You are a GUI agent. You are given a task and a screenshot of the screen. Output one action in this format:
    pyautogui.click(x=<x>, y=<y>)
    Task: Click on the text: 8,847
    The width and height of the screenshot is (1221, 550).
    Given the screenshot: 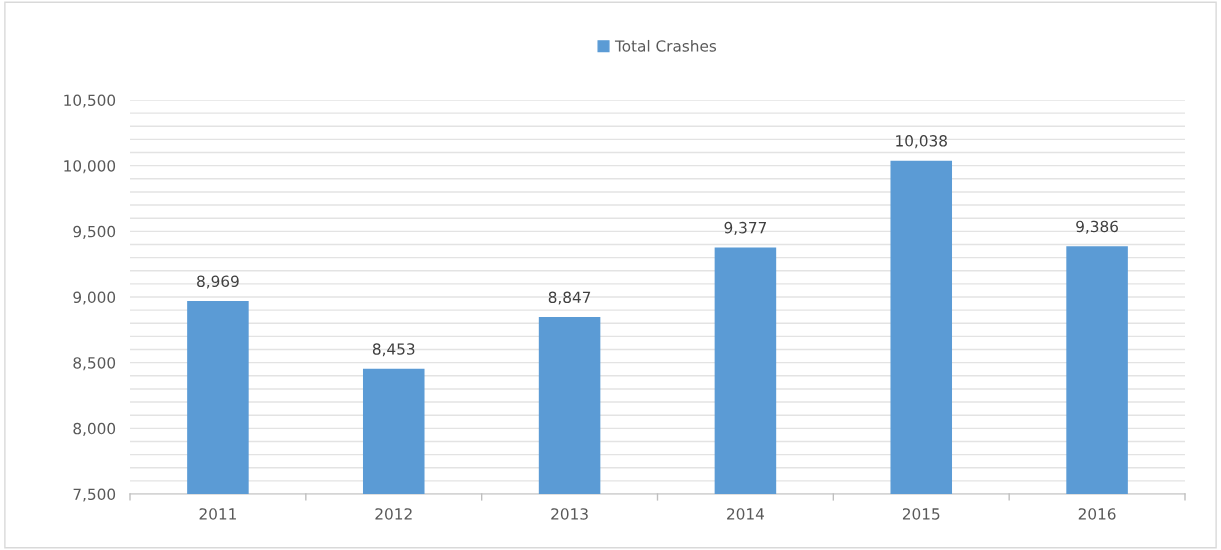 What is the action you would take?
    pyautogui.click(x=569, y=298)
    